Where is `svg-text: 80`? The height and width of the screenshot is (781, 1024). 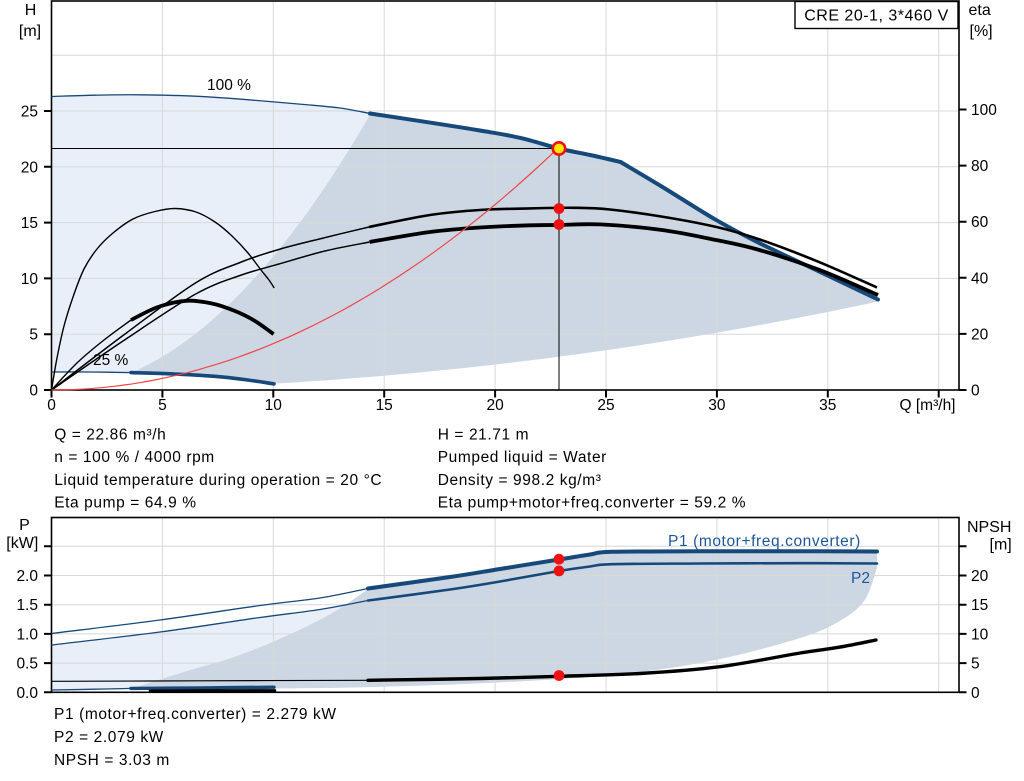 svg-text: 80 is located at coordinates (980, 166).